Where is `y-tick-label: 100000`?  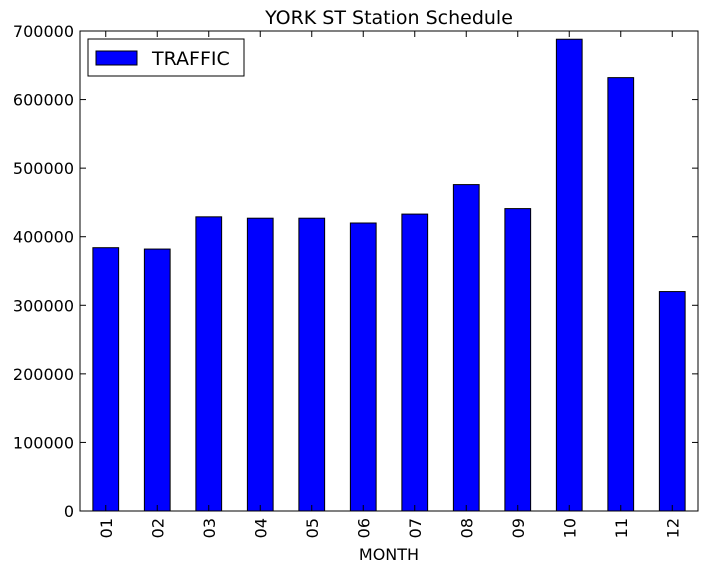 y-tick-label: 100000 is located at coordinates (43, 442).